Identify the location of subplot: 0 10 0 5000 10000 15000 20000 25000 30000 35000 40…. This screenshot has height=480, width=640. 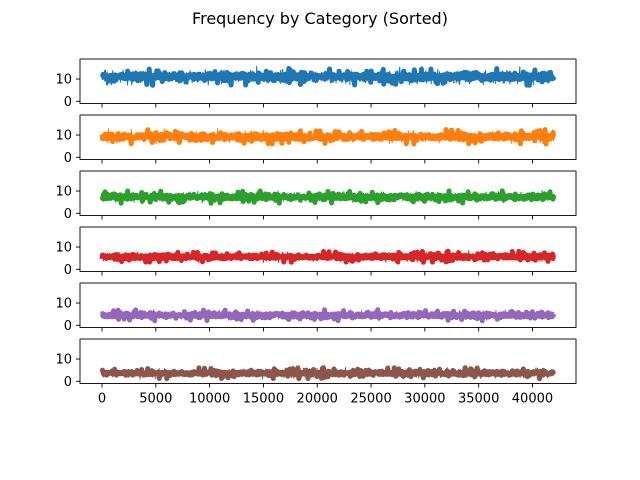
(316, 372).